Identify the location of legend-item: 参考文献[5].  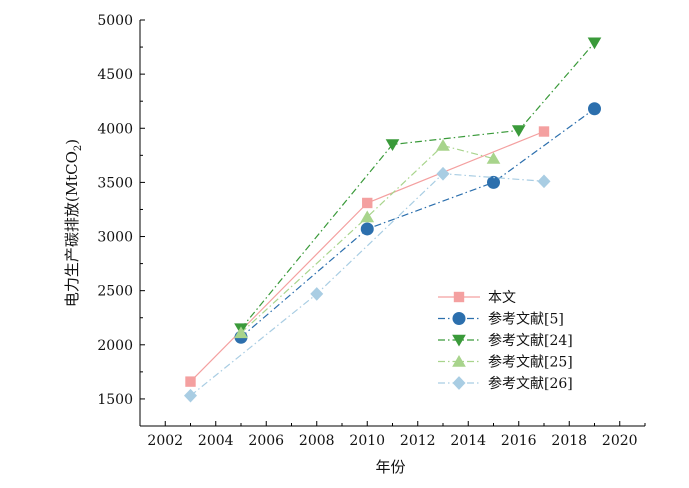
(501, 319).